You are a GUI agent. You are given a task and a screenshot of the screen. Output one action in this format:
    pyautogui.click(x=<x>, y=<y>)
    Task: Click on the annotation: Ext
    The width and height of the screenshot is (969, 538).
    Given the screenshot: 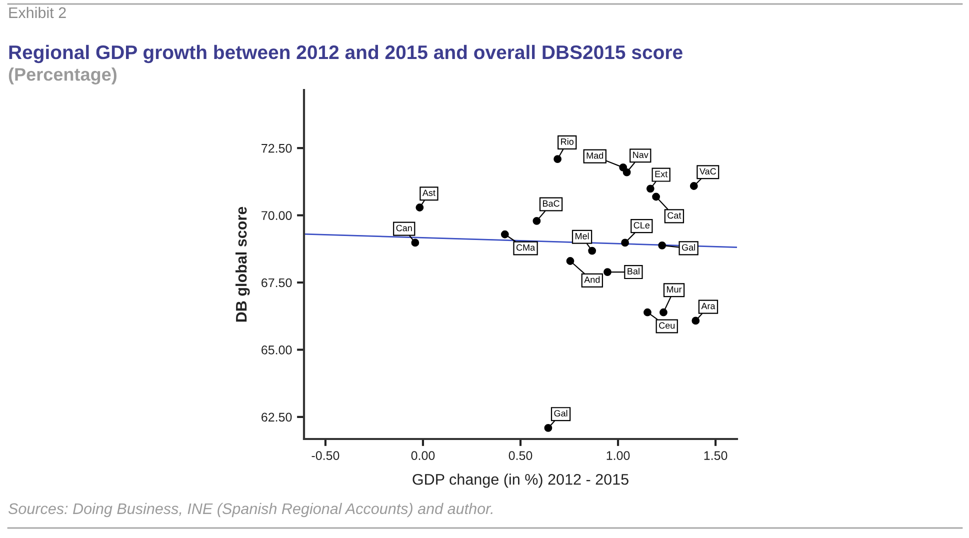 What is the action you would take?
    pyautogui.click(x=661, y=174)
    